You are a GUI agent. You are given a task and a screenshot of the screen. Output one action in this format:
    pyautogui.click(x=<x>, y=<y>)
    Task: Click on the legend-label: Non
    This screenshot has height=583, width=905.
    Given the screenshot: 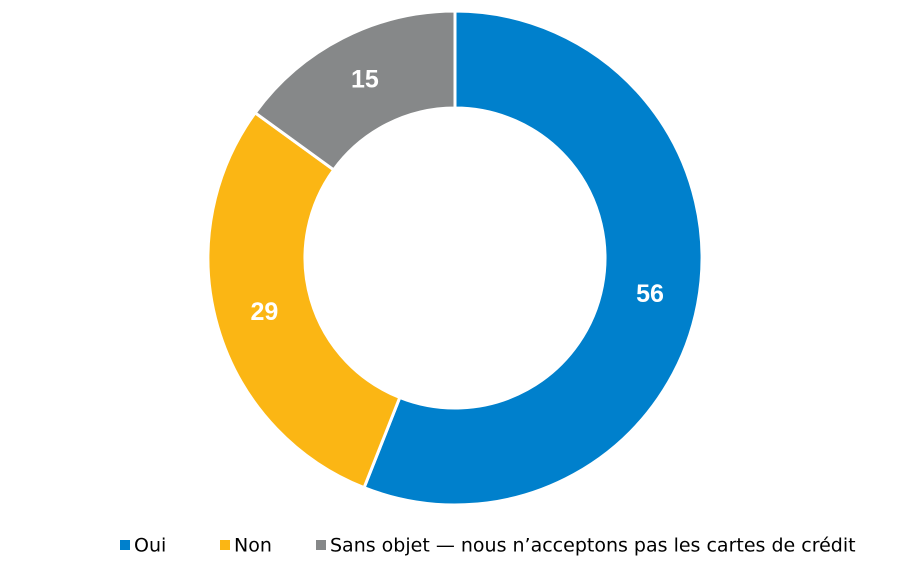 What is the action you would take?
    pyautogui.click(x=253, y=546)
    